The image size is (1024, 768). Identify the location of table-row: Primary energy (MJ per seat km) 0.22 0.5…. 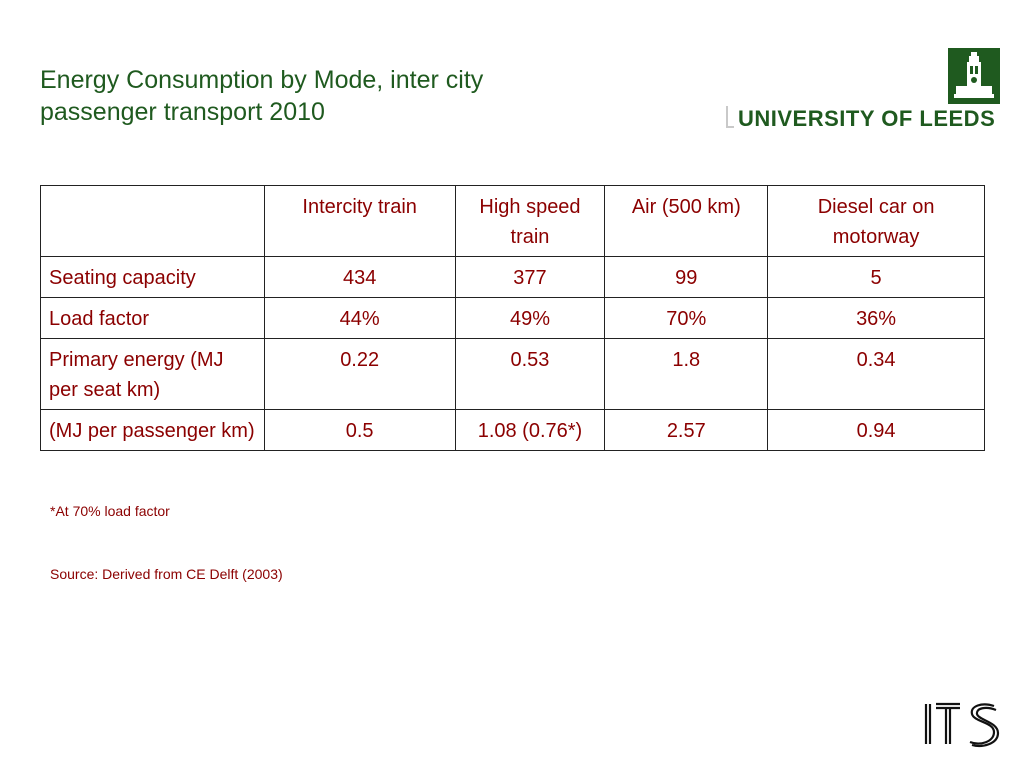
(512, 374).